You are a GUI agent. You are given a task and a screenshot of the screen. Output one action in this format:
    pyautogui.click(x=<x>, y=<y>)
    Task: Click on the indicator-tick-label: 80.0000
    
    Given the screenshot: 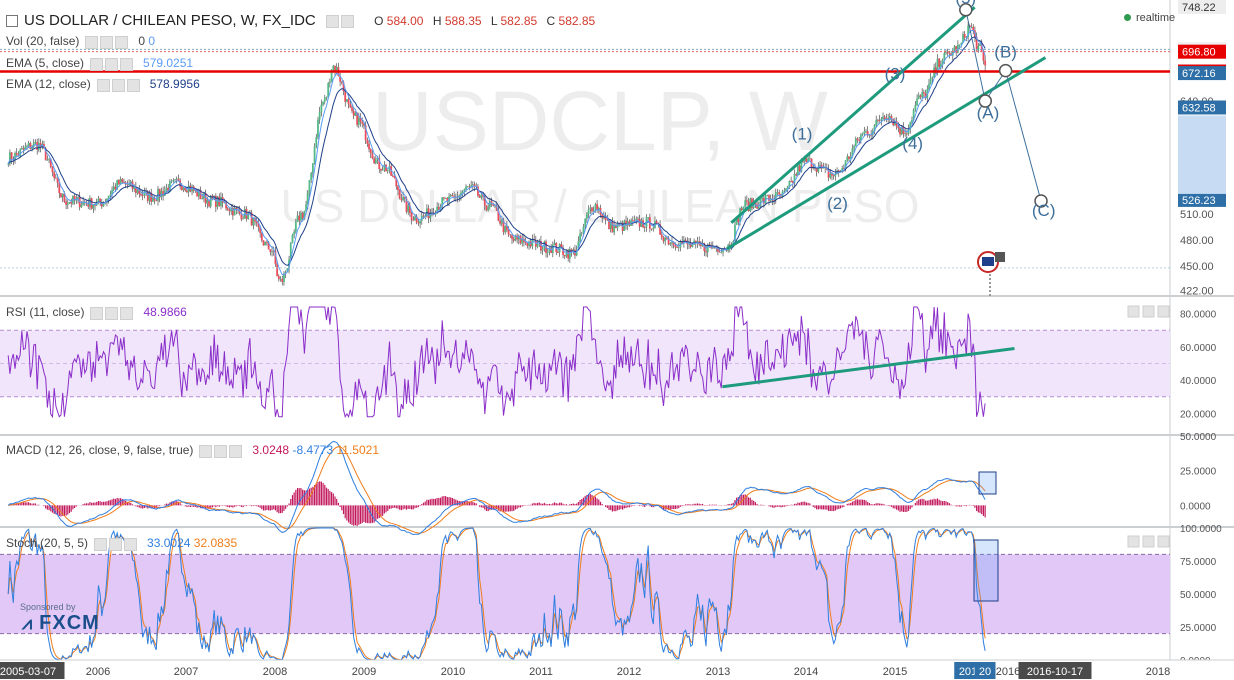 What is the action you would take?
    pyautogui.click(x=1198, y=315)
    